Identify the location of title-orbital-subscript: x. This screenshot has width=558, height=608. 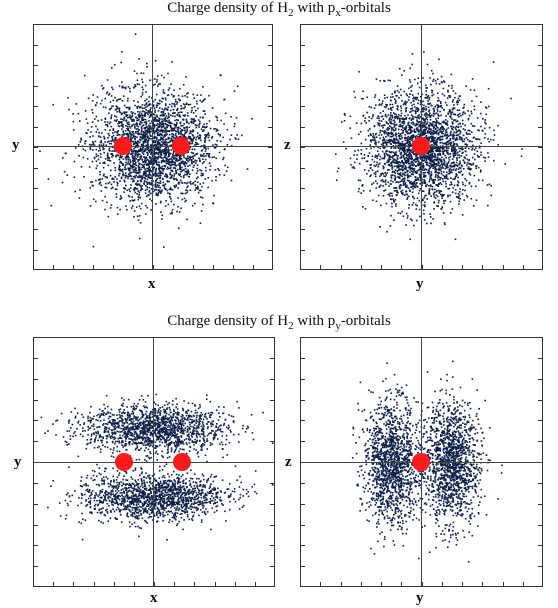
(338, 13).